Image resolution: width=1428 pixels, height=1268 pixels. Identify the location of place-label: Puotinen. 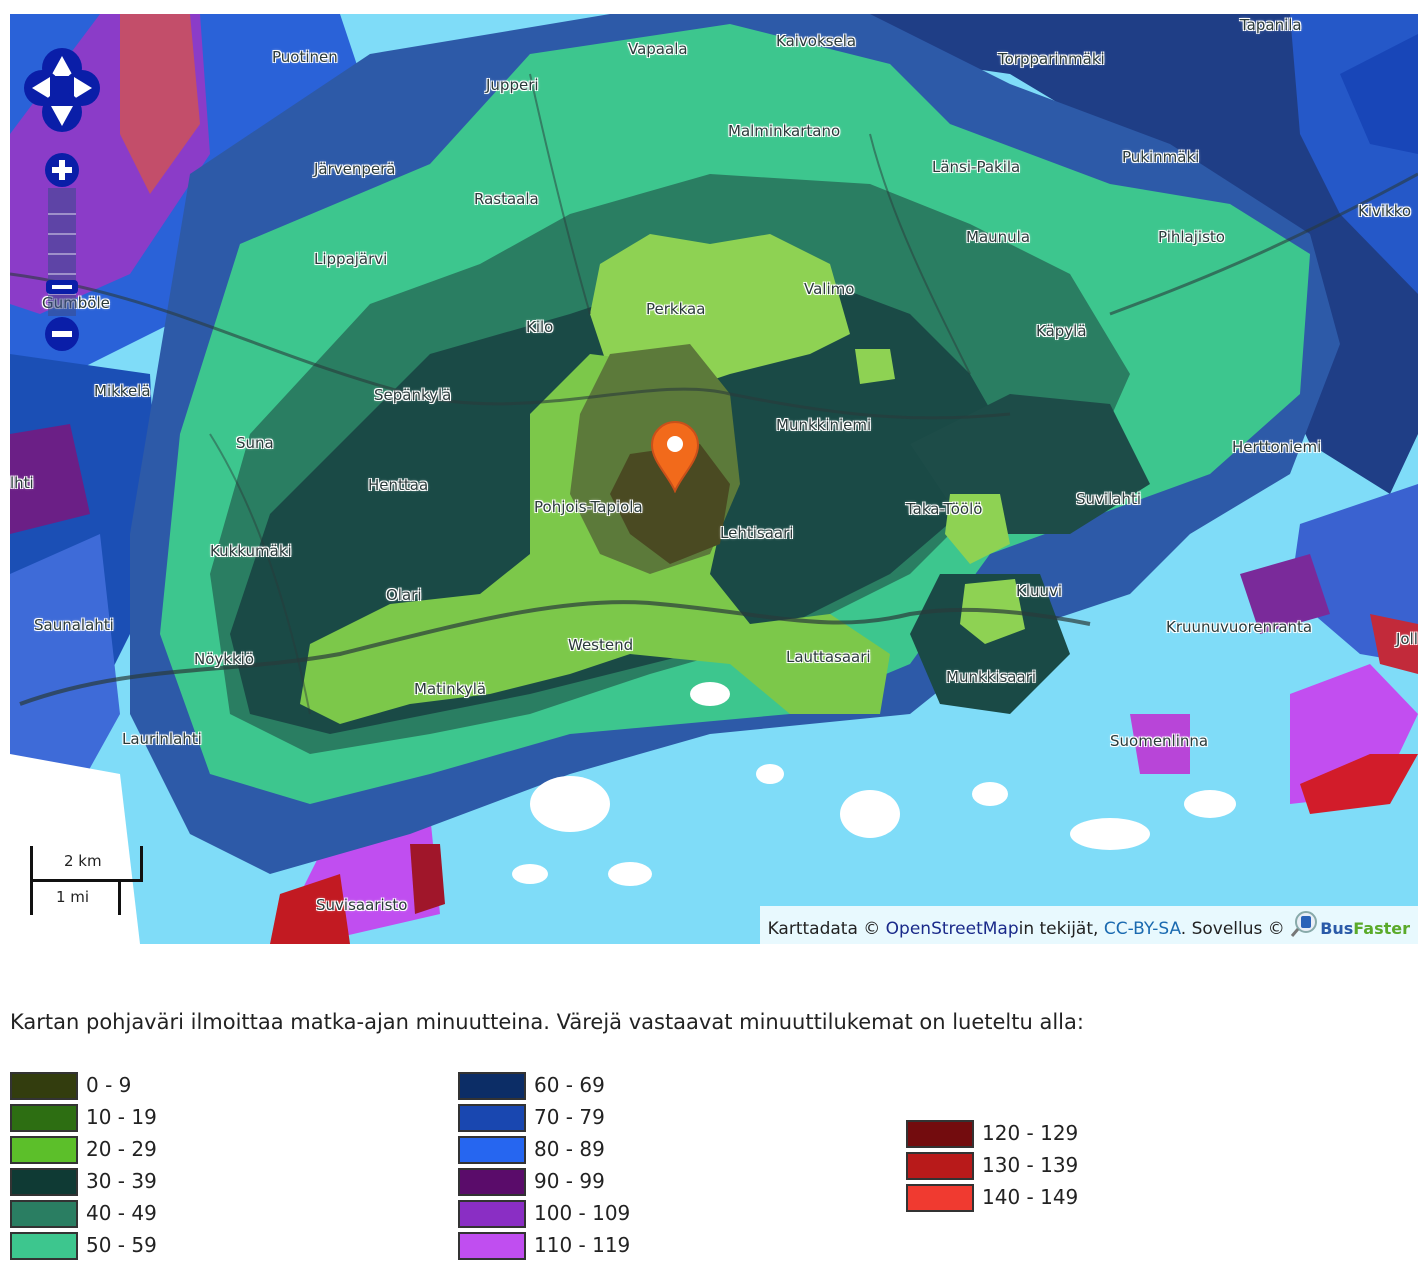
(305, 57).